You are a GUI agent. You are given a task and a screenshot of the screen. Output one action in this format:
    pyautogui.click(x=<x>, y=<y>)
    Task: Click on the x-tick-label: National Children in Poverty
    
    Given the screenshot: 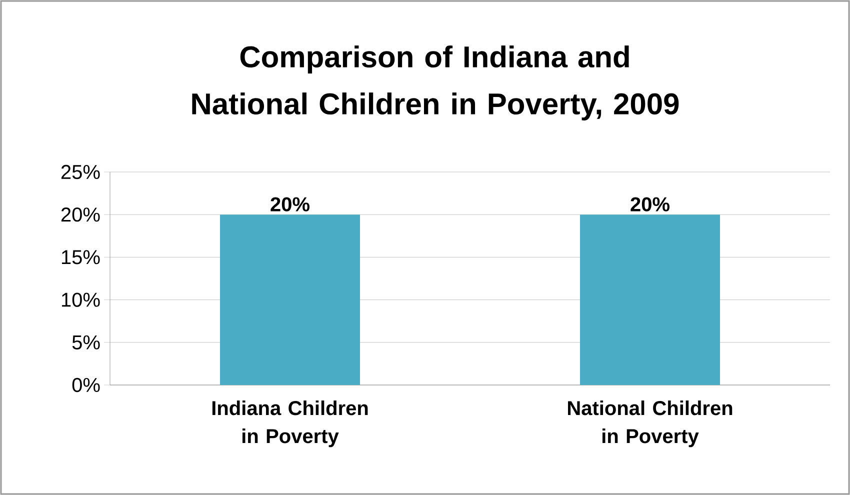 What is the action you would take?
    pyautogui.click(x=650, y=424)
    